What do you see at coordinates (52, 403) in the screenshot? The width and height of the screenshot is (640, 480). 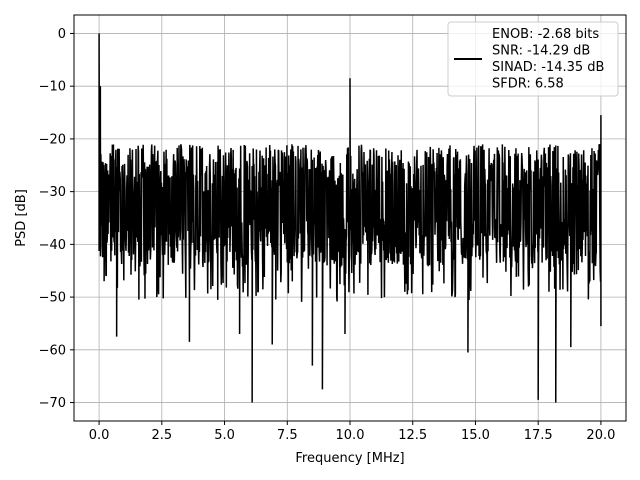 I see `y-tick-label: −70` at bounding box center [52, 403].